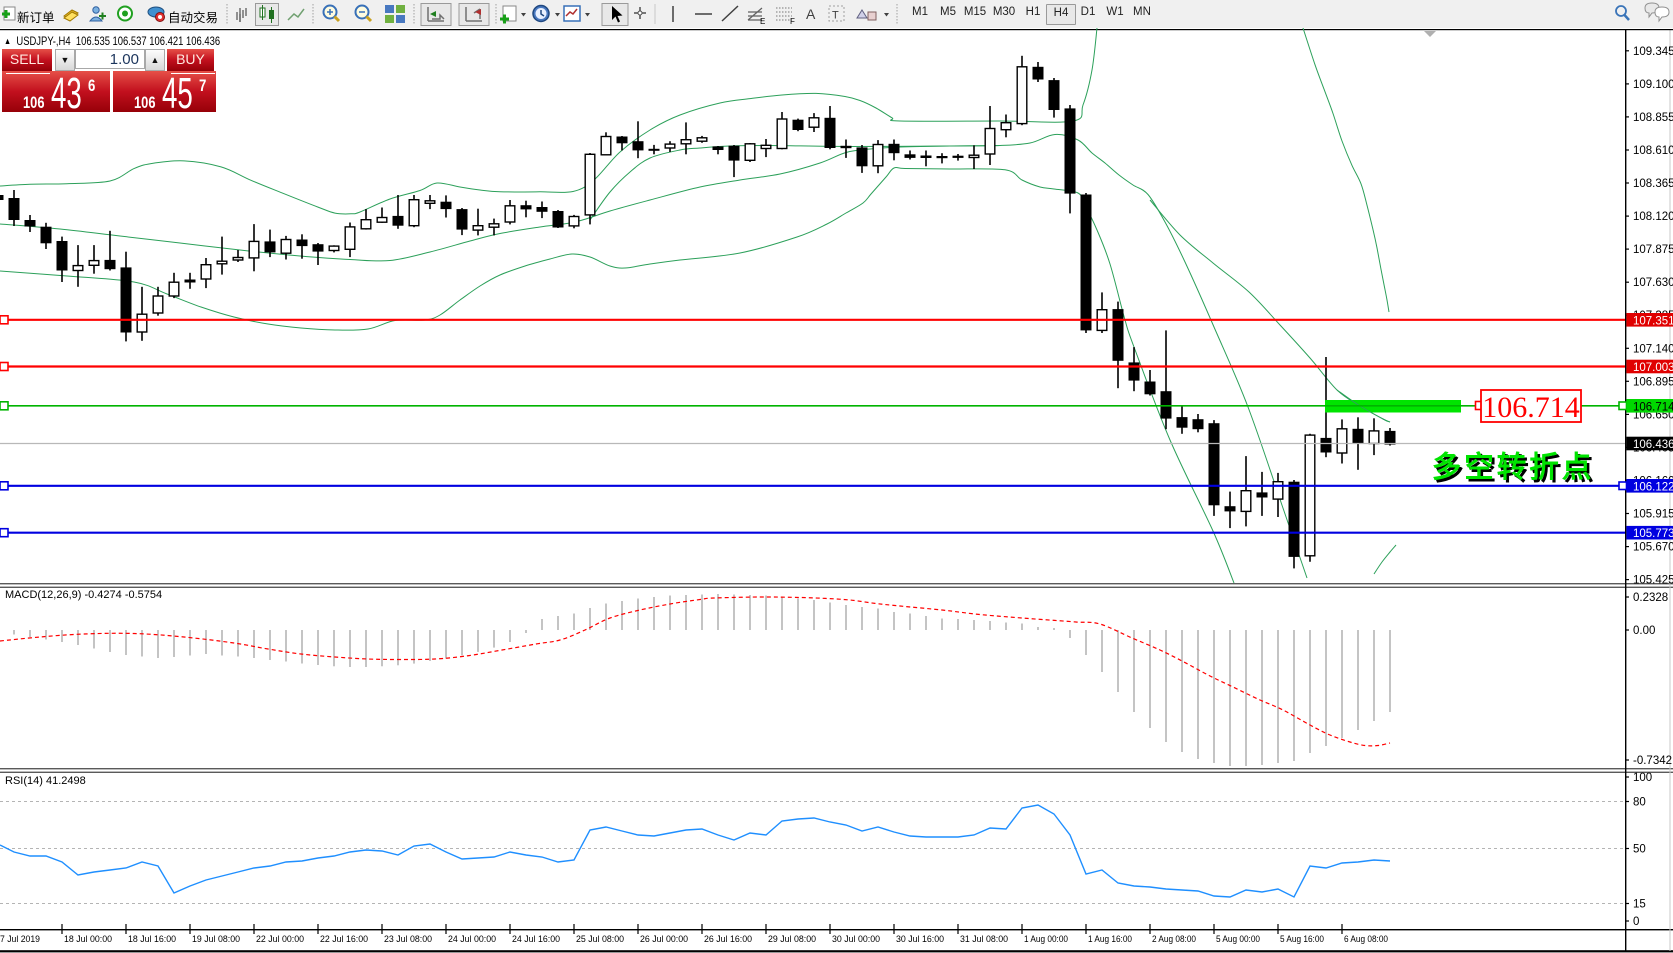  Describe the element at coordinates (1653, 52) in the screenshot. I see `svg-text: 109.345` at that location.